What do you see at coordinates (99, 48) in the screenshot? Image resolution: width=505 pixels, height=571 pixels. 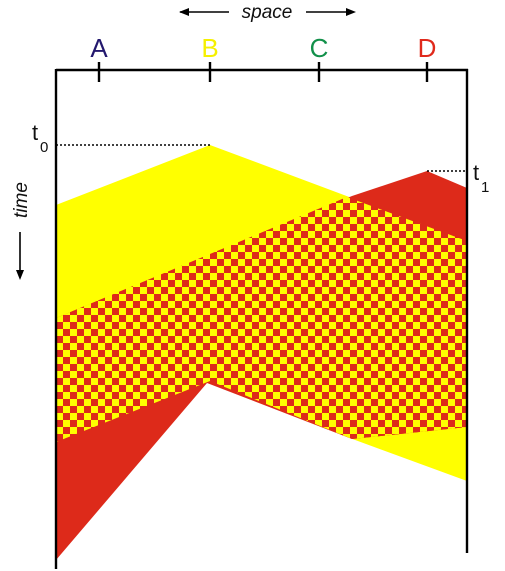 I see `station-label-a: A` at bounding box center [99, 48].